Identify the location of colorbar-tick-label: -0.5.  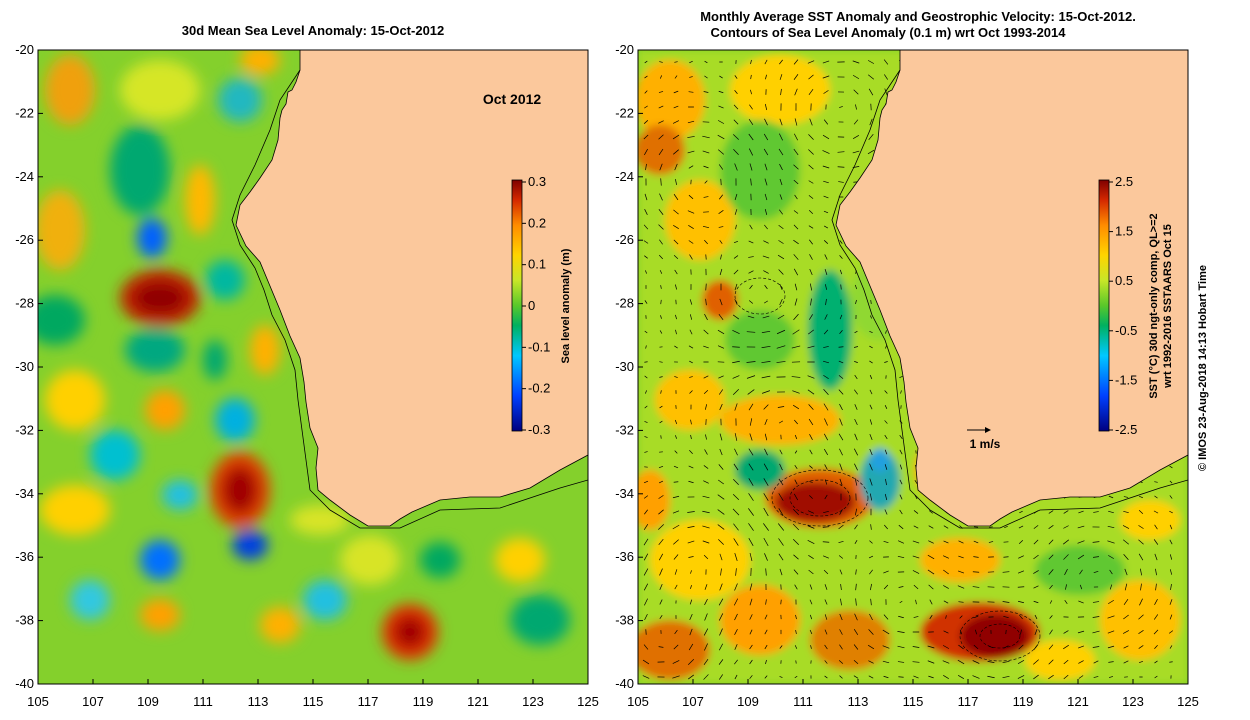
(1126, 330).